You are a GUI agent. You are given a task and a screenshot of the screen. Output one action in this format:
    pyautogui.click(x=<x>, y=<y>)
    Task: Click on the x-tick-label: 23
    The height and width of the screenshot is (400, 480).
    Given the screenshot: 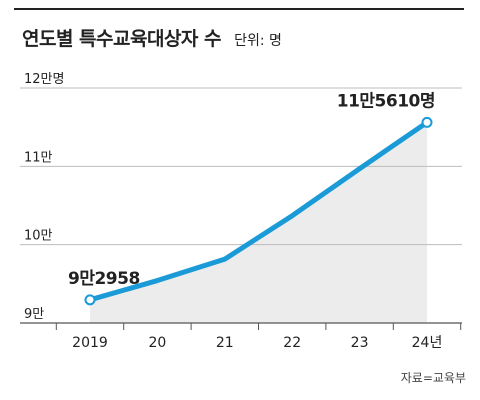 What is the action you would take?
    pyautogui.click(x=360, y=343)
    